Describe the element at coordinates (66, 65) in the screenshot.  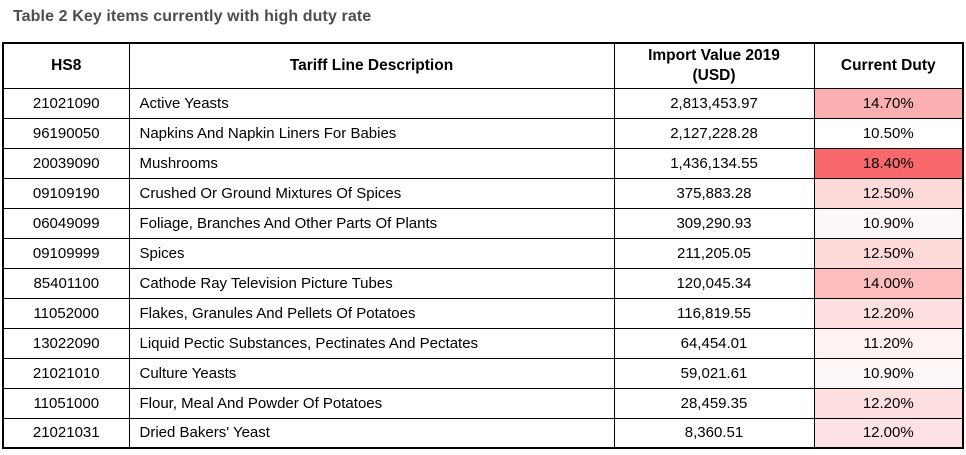
I see `column-header-hs8: HS8` at that location.